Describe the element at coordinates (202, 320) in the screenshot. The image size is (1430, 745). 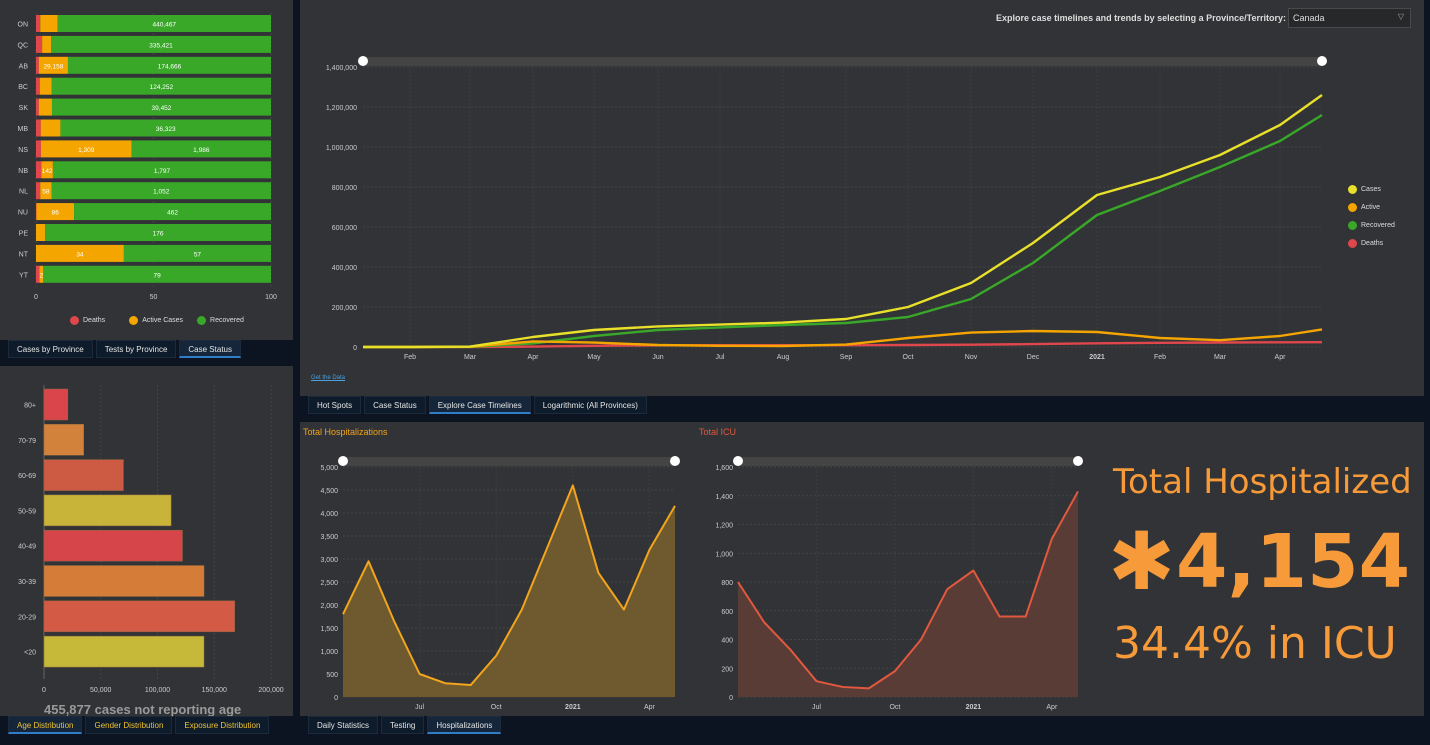
I see `recovered-legend-dot` at that location.